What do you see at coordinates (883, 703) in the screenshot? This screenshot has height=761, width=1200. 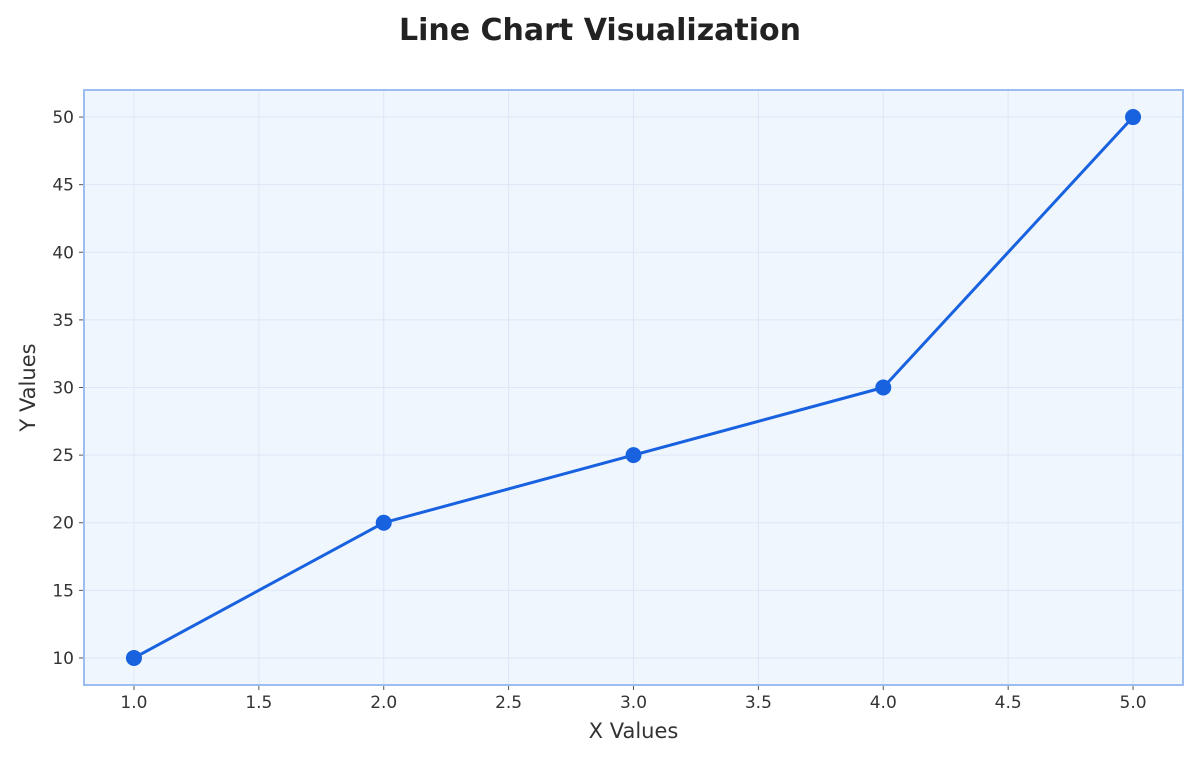 I see `x-tick-label: 4.0` at bounding box center [883, 703].